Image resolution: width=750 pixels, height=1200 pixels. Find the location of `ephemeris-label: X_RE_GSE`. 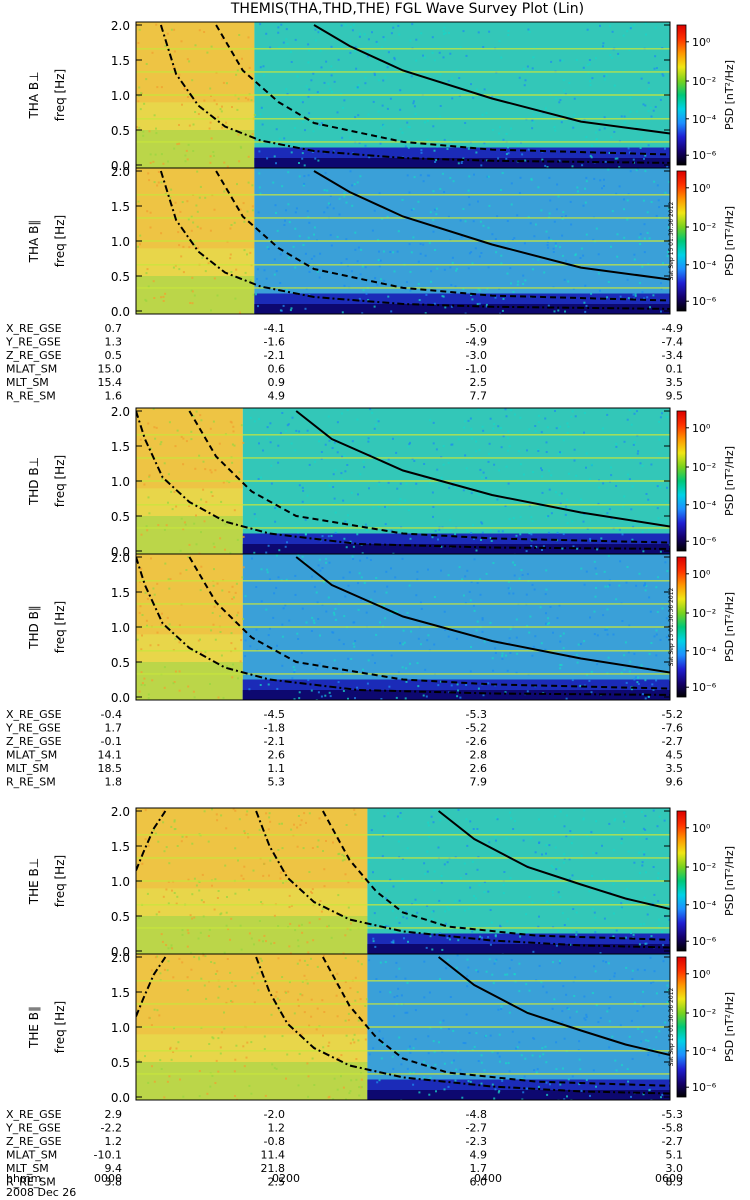

ephemeris-label: X_RE_GSE is located at coordinates (34, 714).